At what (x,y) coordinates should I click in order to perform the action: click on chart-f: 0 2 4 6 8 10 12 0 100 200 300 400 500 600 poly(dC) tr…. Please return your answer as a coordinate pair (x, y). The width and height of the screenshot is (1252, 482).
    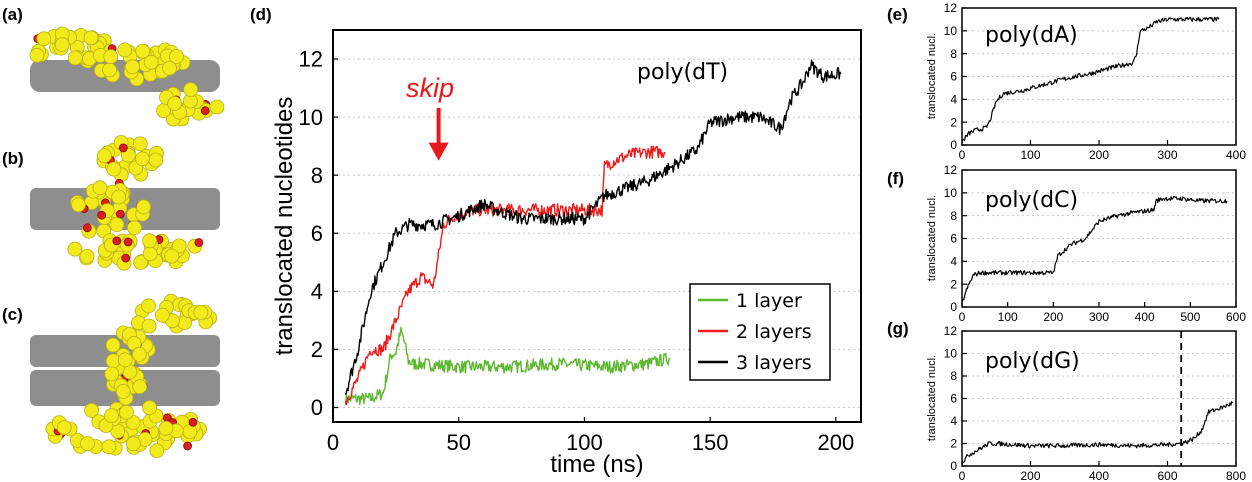
    Looking at the image, I should click on (1086, 243).